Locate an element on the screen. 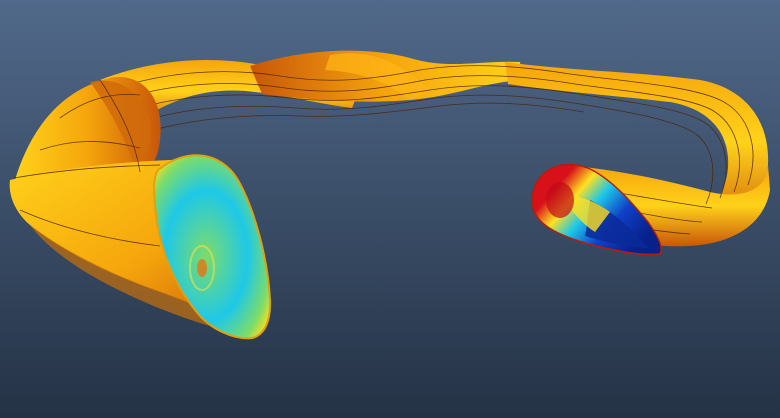  right-section-yellow-band is located at coordinates (589, 213).